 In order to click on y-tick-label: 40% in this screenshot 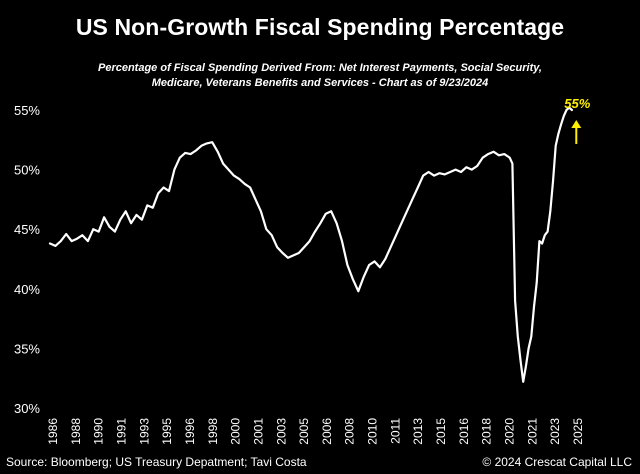, I will do `click(27, 289)`.